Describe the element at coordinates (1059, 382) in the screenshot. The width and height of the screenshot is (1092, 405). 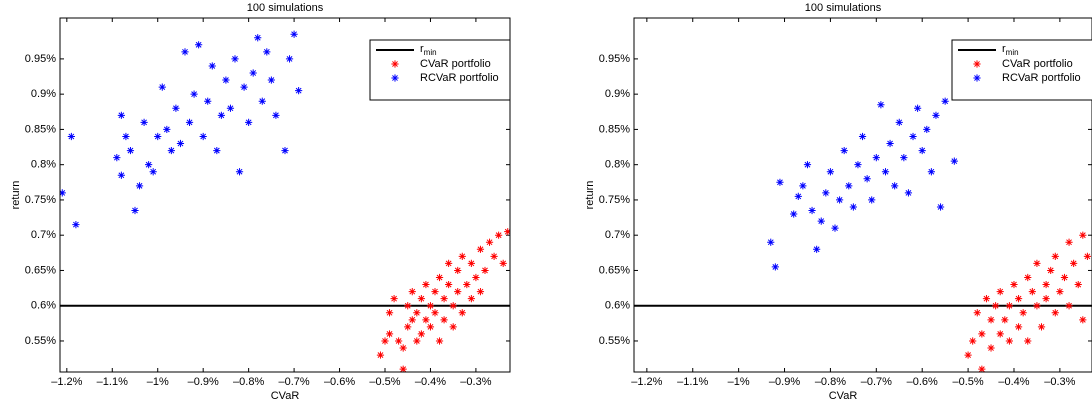
I see `x-tick-label: –0.3%` at that location.